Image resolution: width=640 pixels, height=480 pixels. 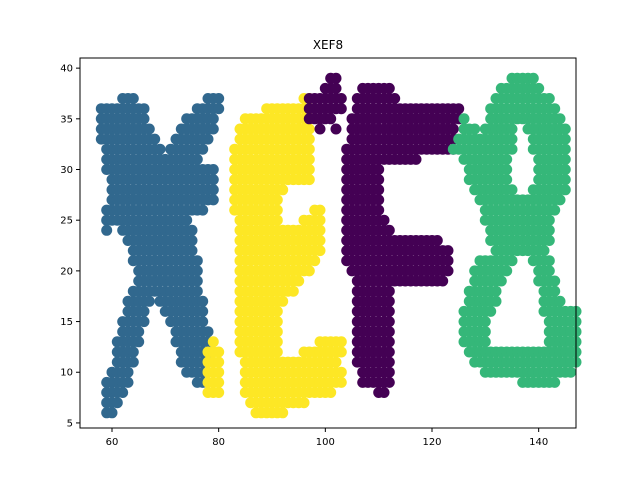 I want to click on chart-title: XEF8, so click(x=328, y=45).